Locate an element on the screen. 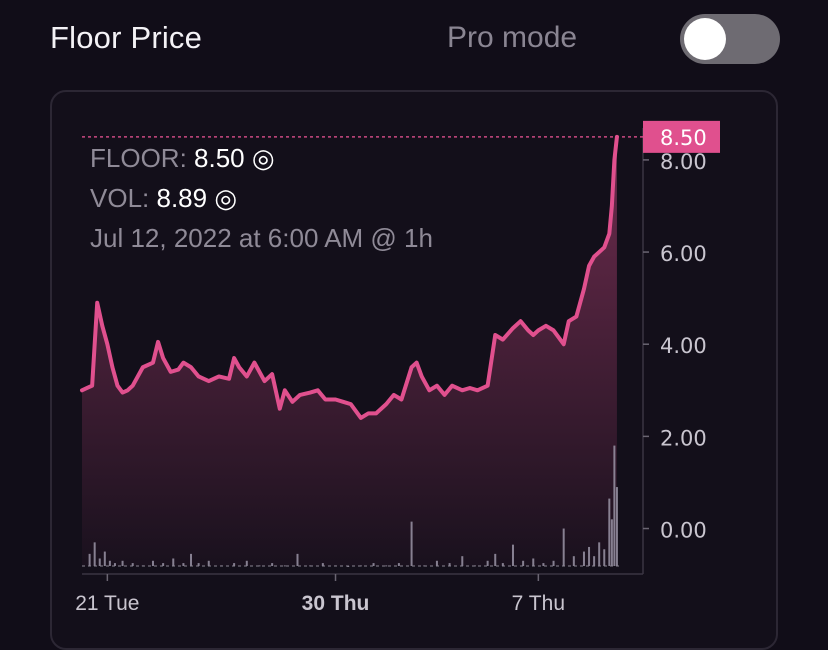  floor-value: 8.50 is located at coordinates (219, 158).